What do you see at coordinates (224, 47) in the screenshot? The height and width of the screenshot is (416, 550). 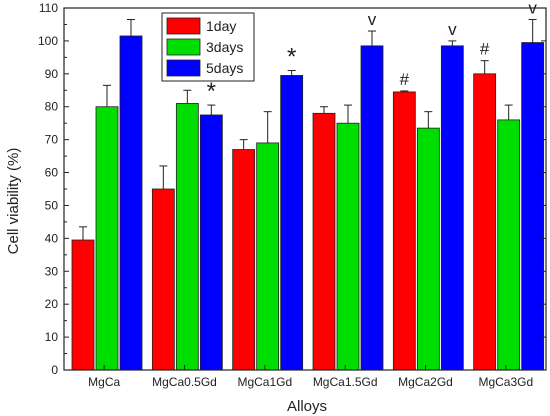 I see `legend-label: 3days` at bounding box center [224, 47].